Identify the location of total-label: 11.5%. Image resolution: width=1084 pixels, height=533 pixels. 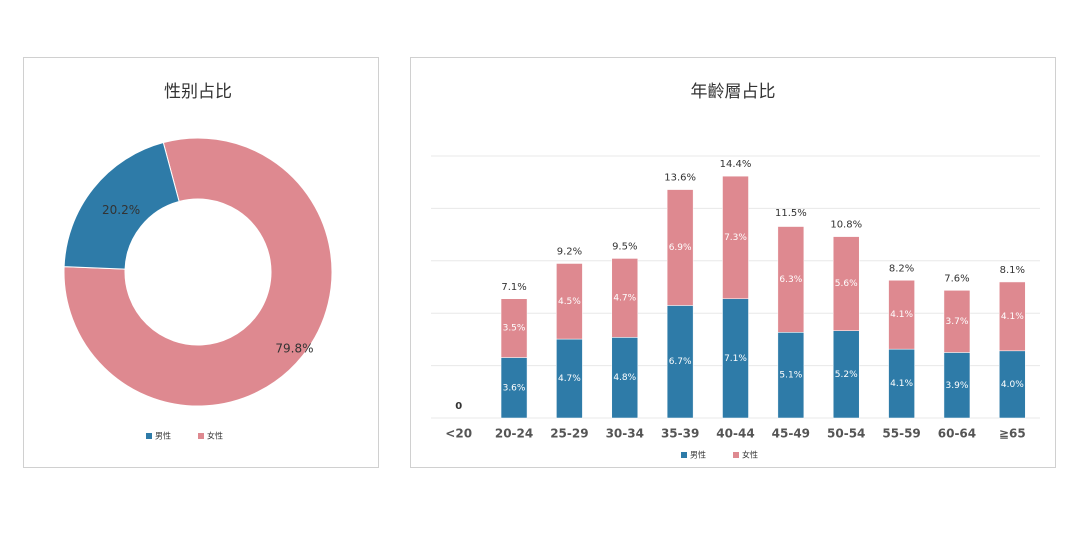
(791, 213).